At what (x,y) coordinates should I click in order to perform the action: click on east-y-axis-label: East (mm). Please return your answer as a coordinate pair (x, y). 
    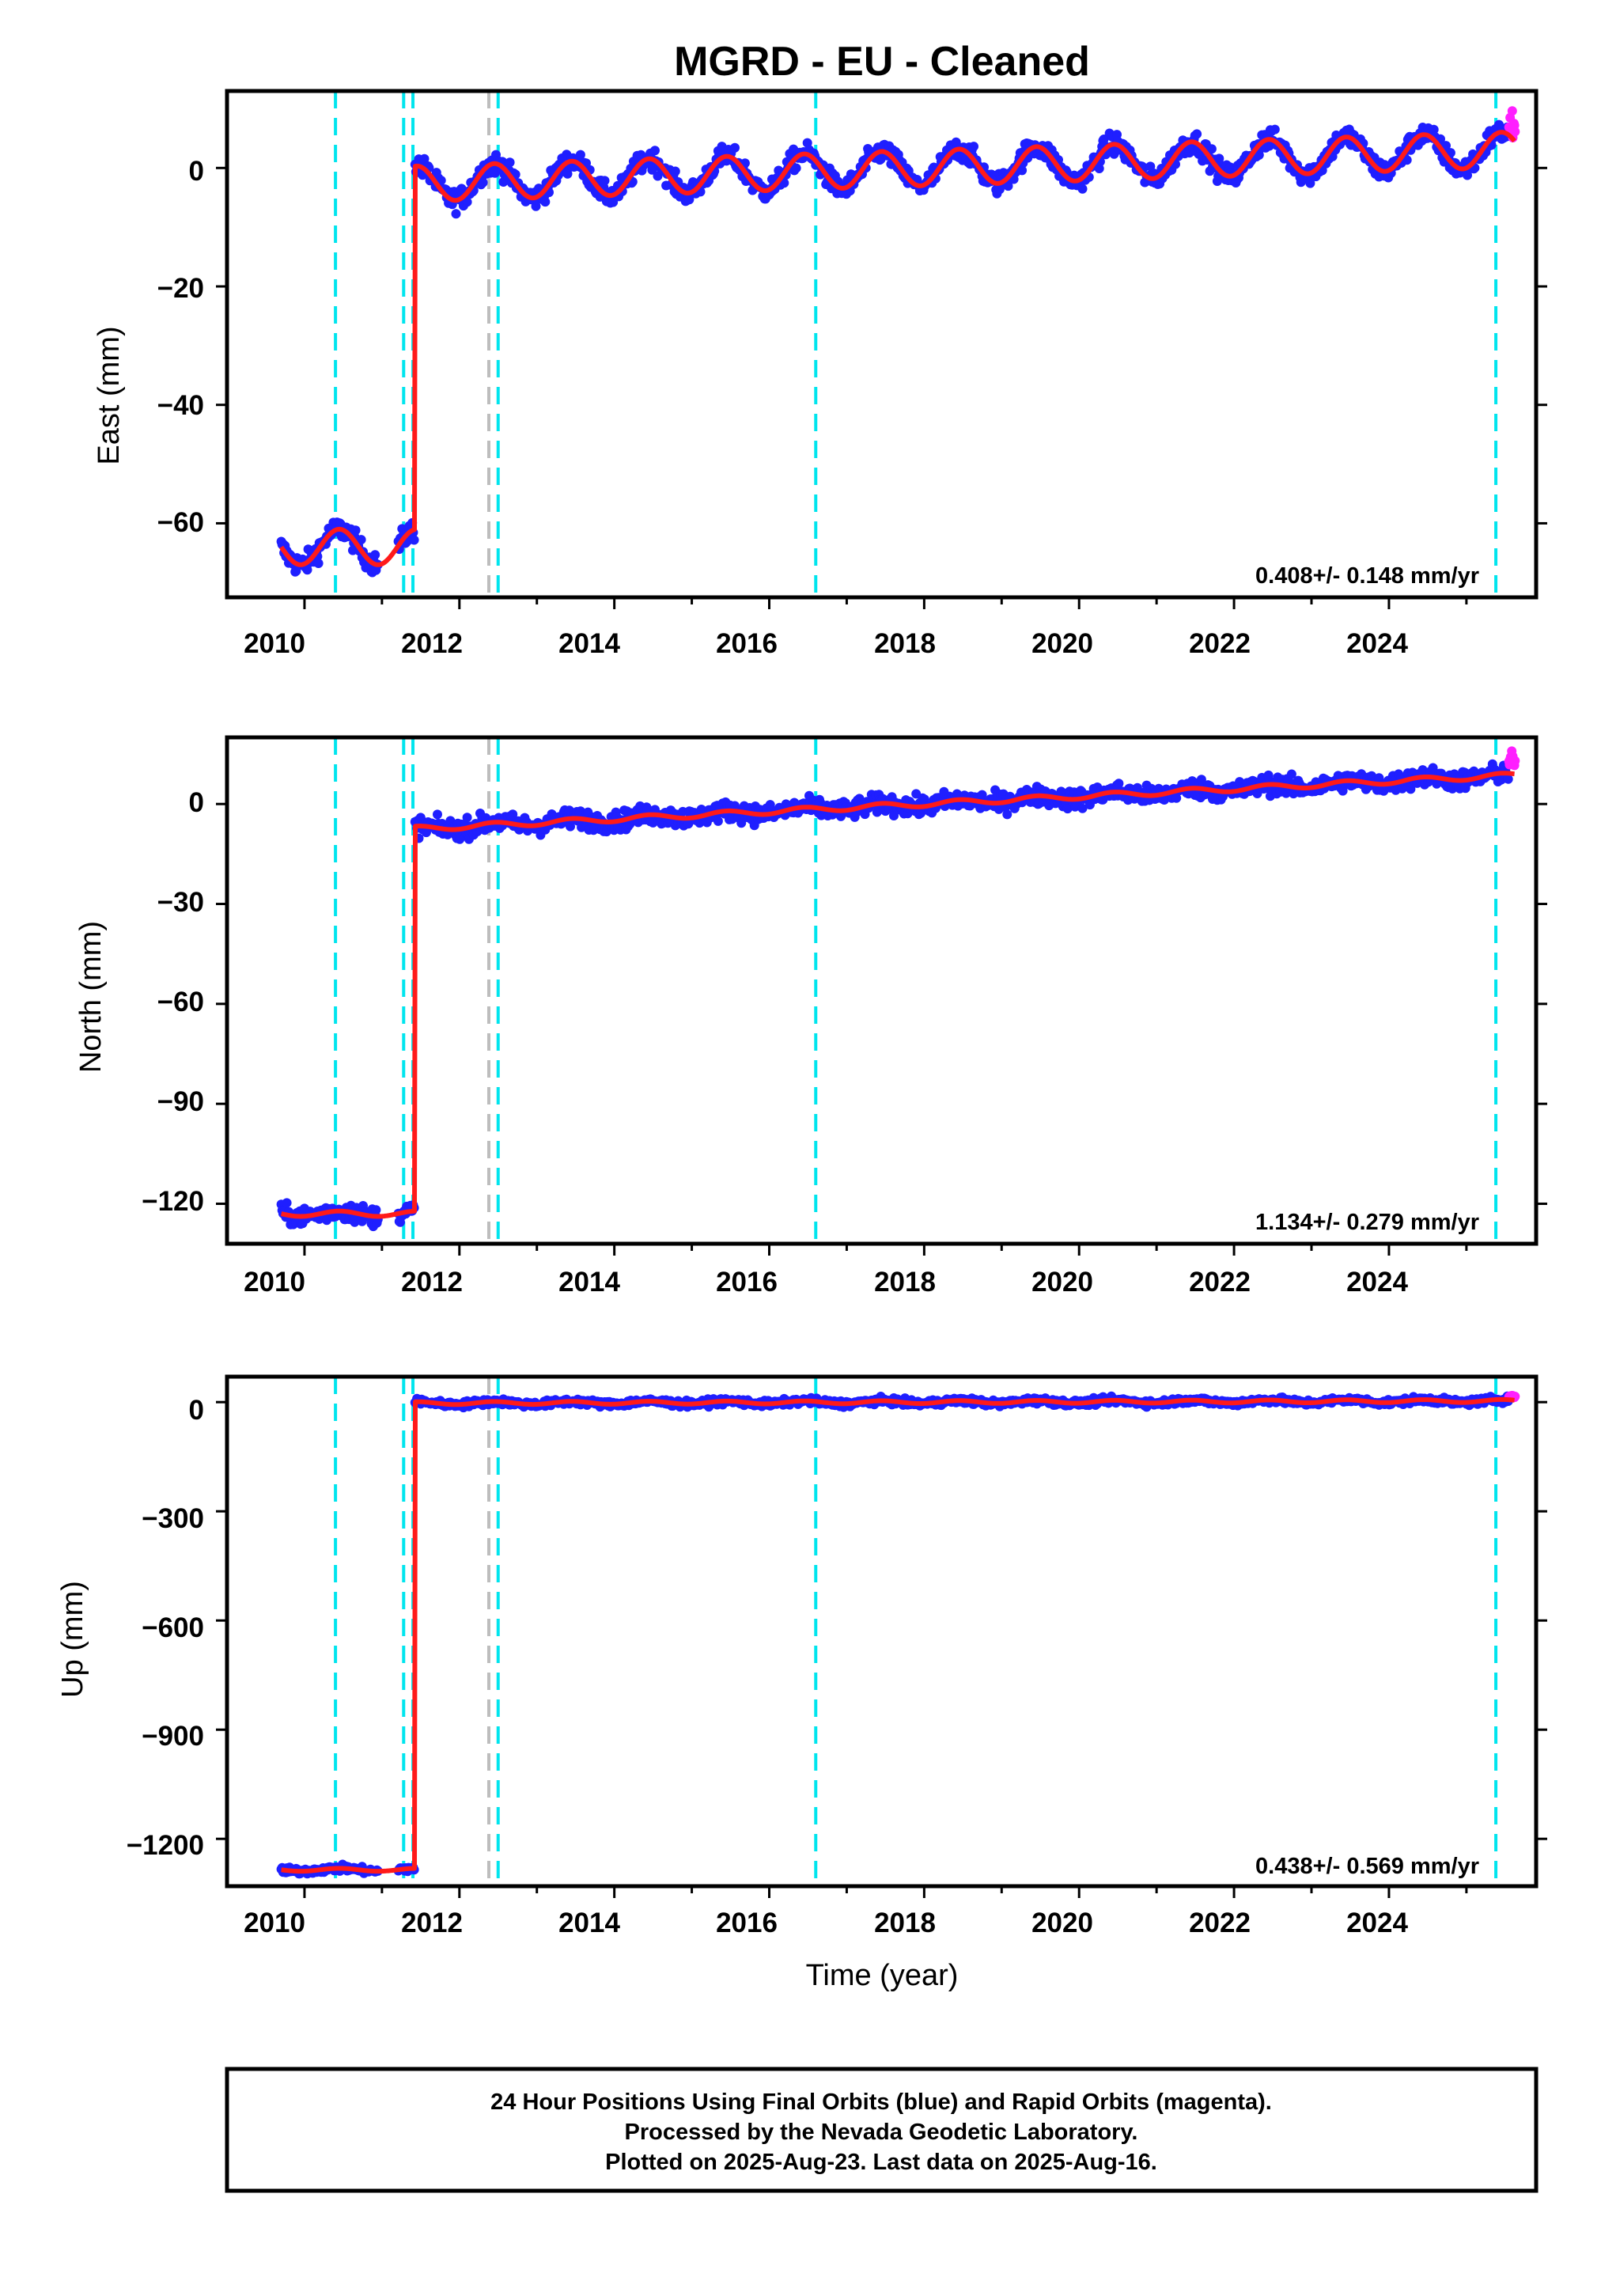
    Looking at the image, I should click on (109, 395).